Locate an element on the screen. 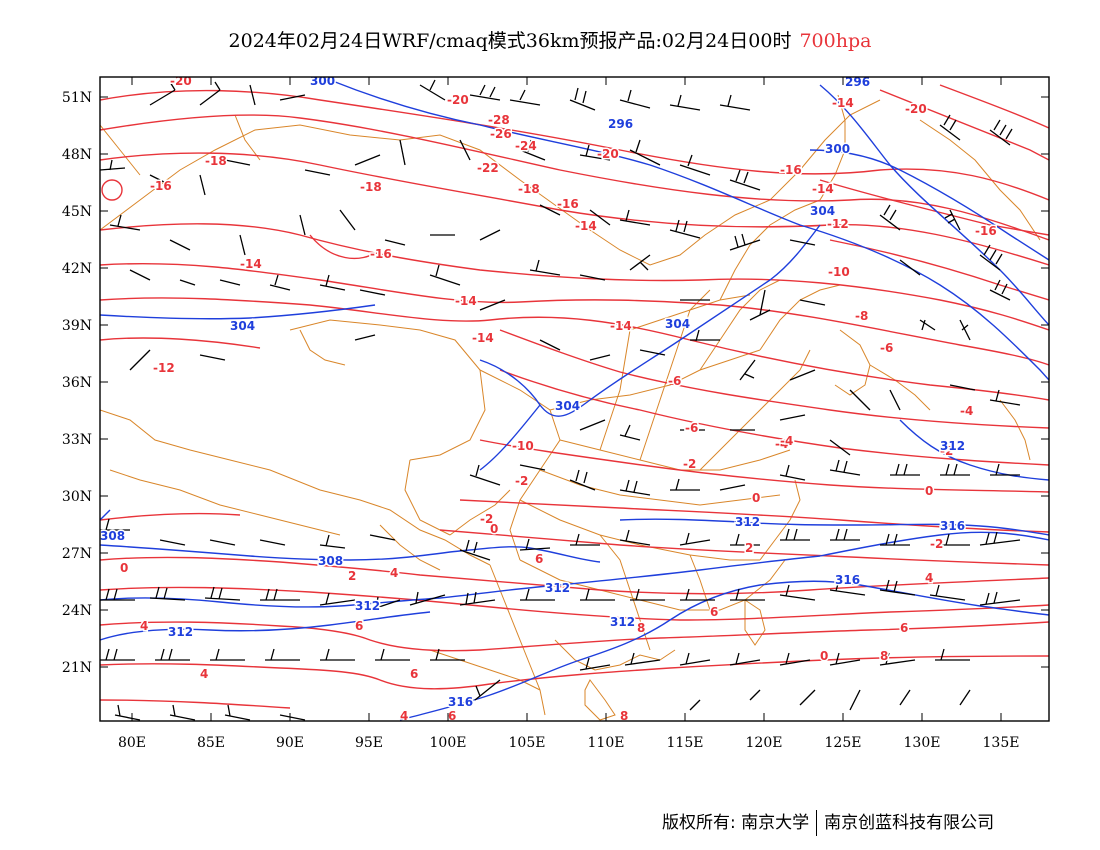  longitude-label: 105E is located at coordinates (527, 743).